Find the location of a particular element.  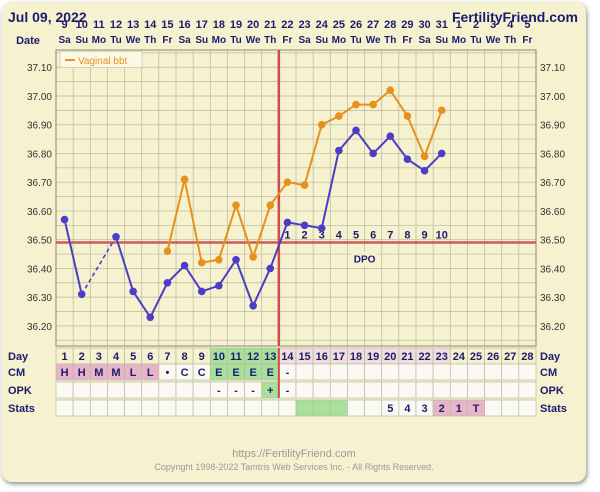

cm-value: - is located at coordinates (288, 373).